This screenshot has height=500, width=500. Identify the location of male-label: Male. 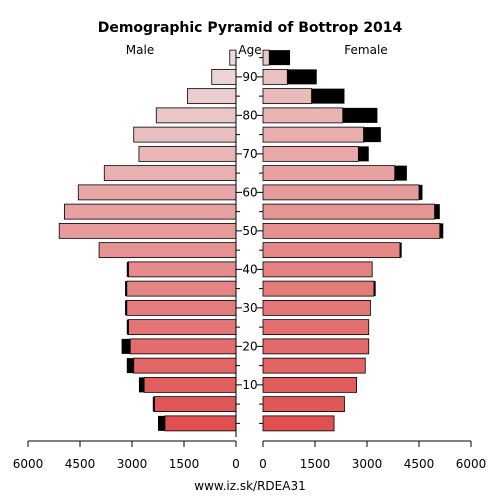
(140, 50).